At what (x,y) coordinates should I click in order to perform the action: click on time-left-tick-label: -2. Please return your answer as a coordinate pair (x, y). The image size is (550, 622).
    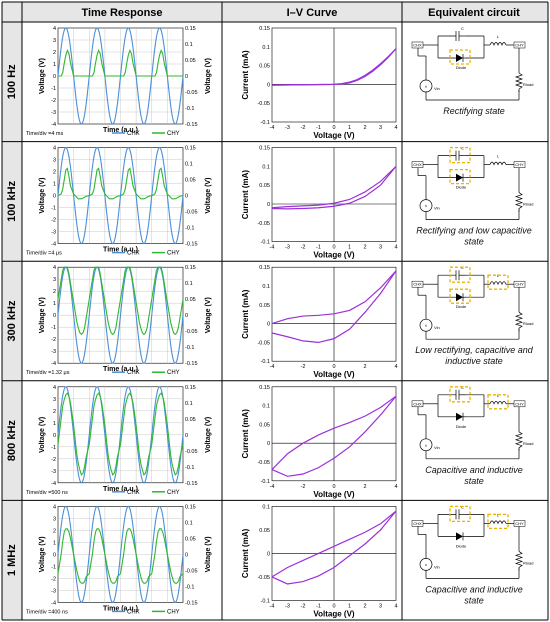
    Looking at the image, I should click on (53, 101).